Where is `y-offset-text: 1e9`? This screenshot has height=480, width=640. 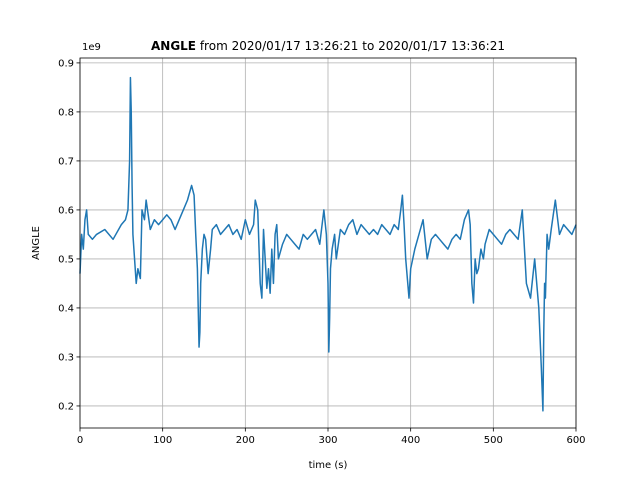 y-offset-text: 1e9 is located at coordinates (91, 47).